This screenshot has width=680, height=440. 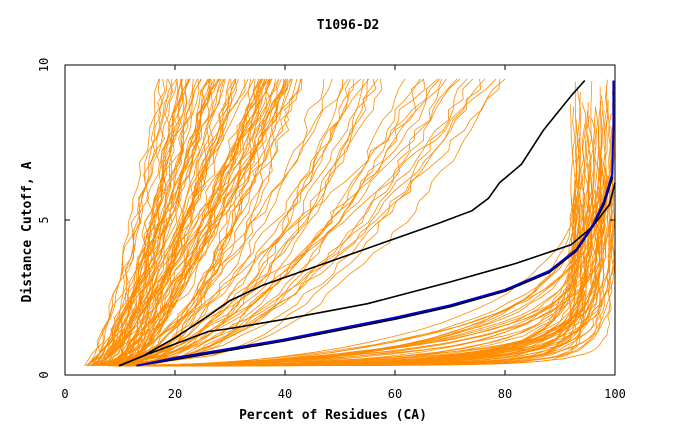 What do you see at coordinates (615, 394) in the screenshot?
I see `x-tick-label: 100` at bounding box center [615, 394].